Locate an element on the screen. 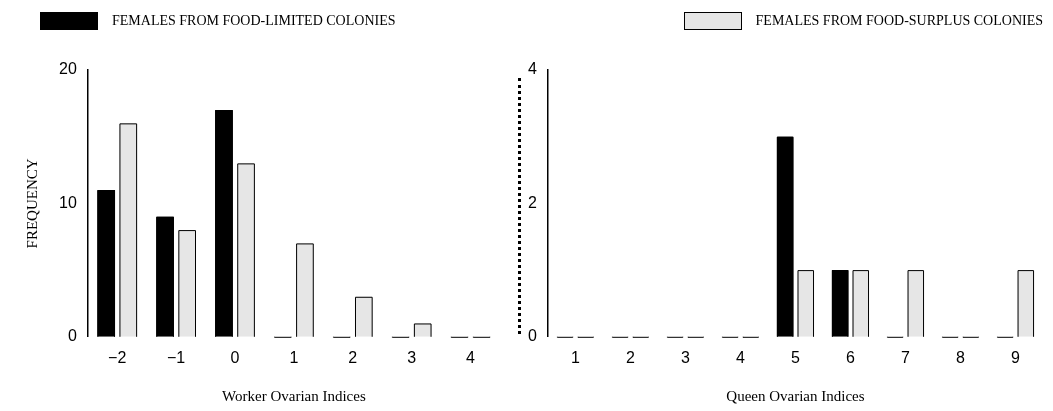 This screenshot has height=411, width=1053. x-tick-label: −1 is located at coordinates (176, 357).